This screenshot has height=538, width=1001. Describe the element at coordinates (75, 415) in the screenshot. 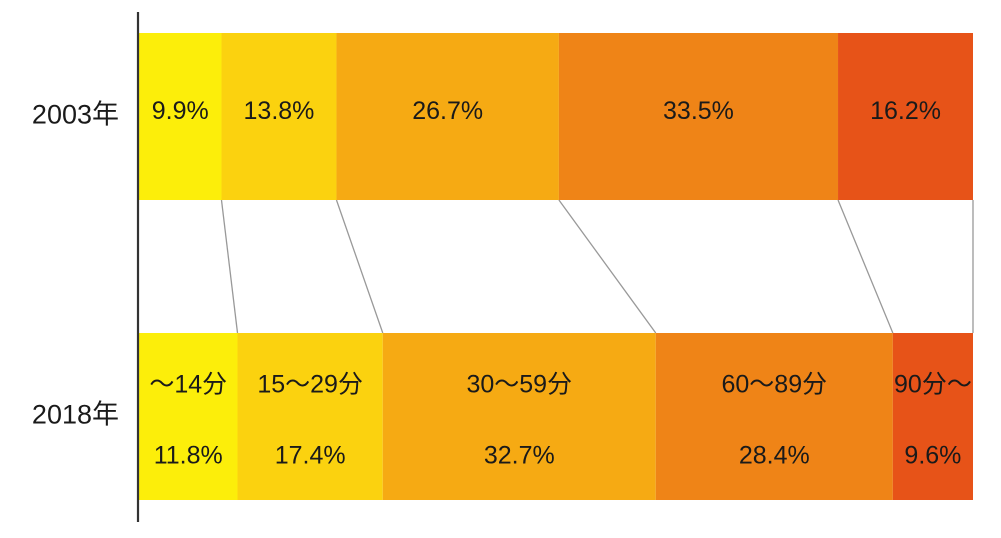

I see `row-label: 2018年` at that location.